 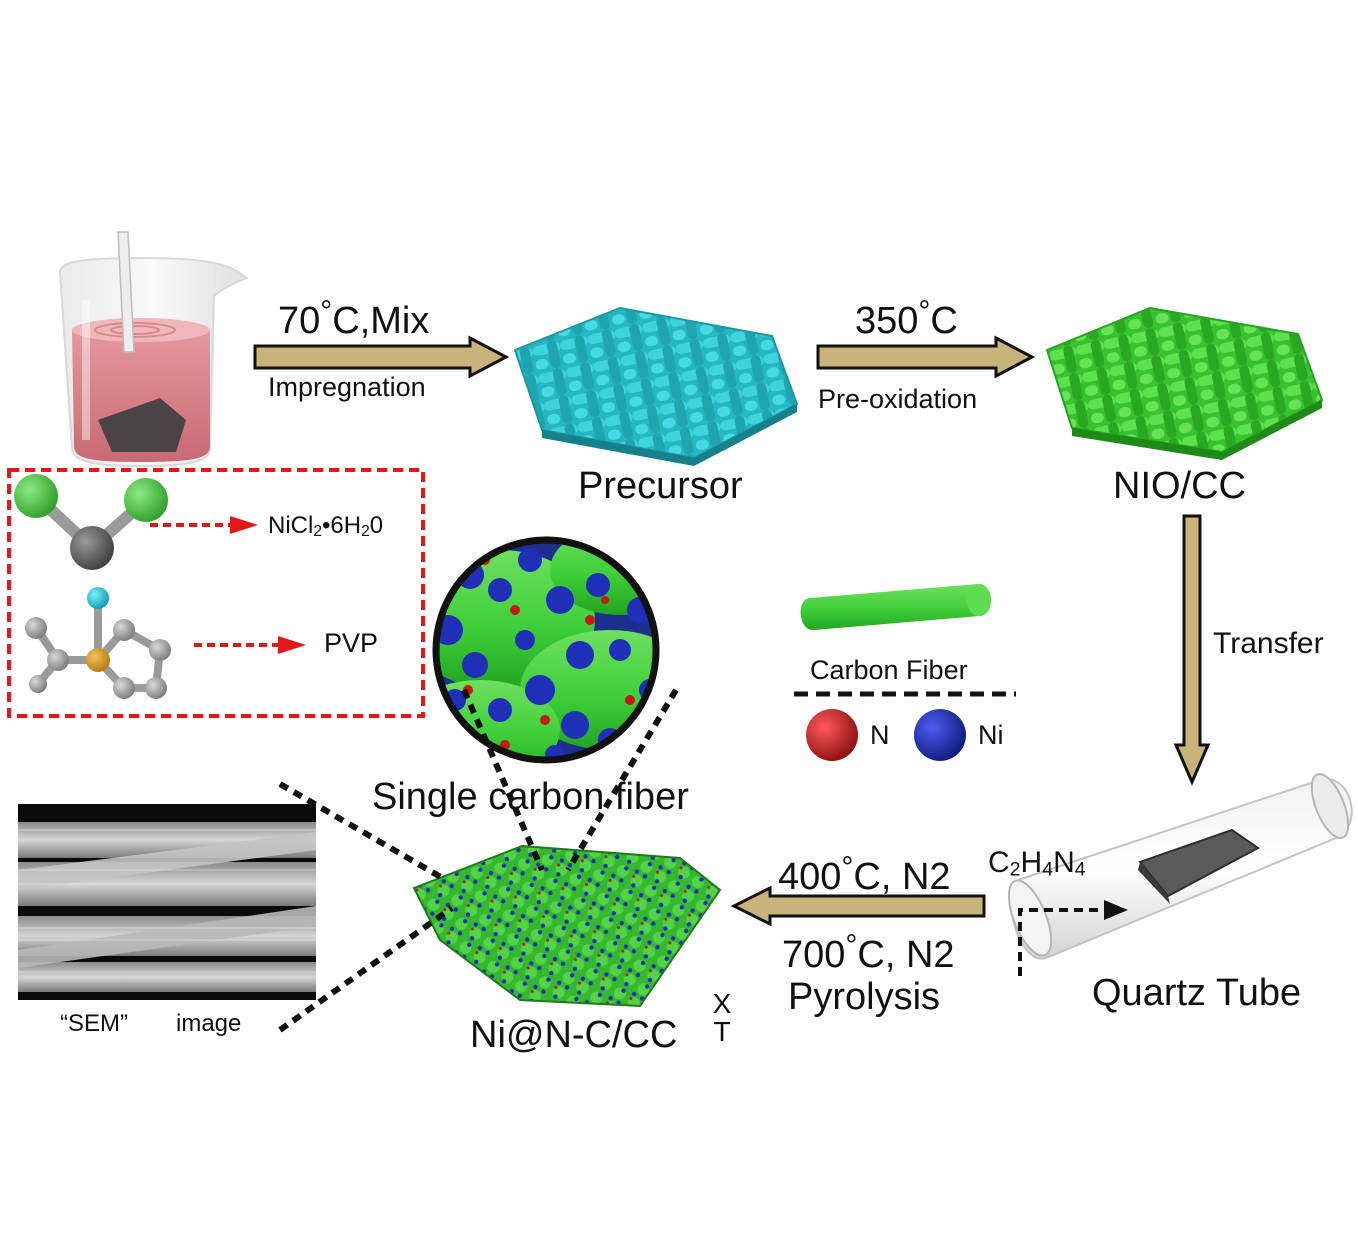 I want to click on nicl2-part: 0, so click(x=376, y=525).